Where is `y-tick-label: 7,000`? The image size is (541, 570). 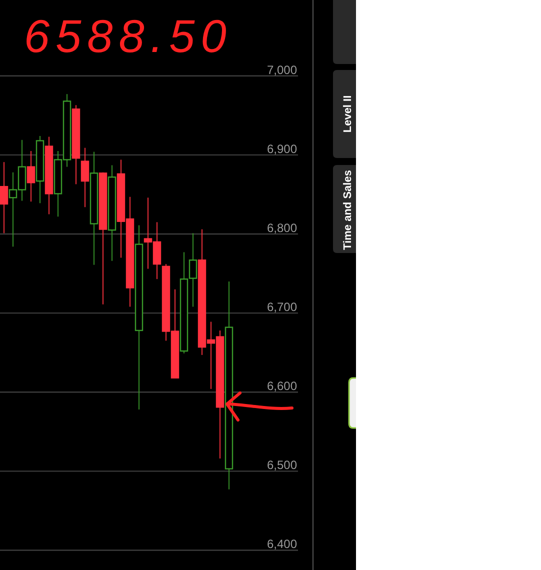 y-tick-label: 7,000 is located at coordinates (282, 69).